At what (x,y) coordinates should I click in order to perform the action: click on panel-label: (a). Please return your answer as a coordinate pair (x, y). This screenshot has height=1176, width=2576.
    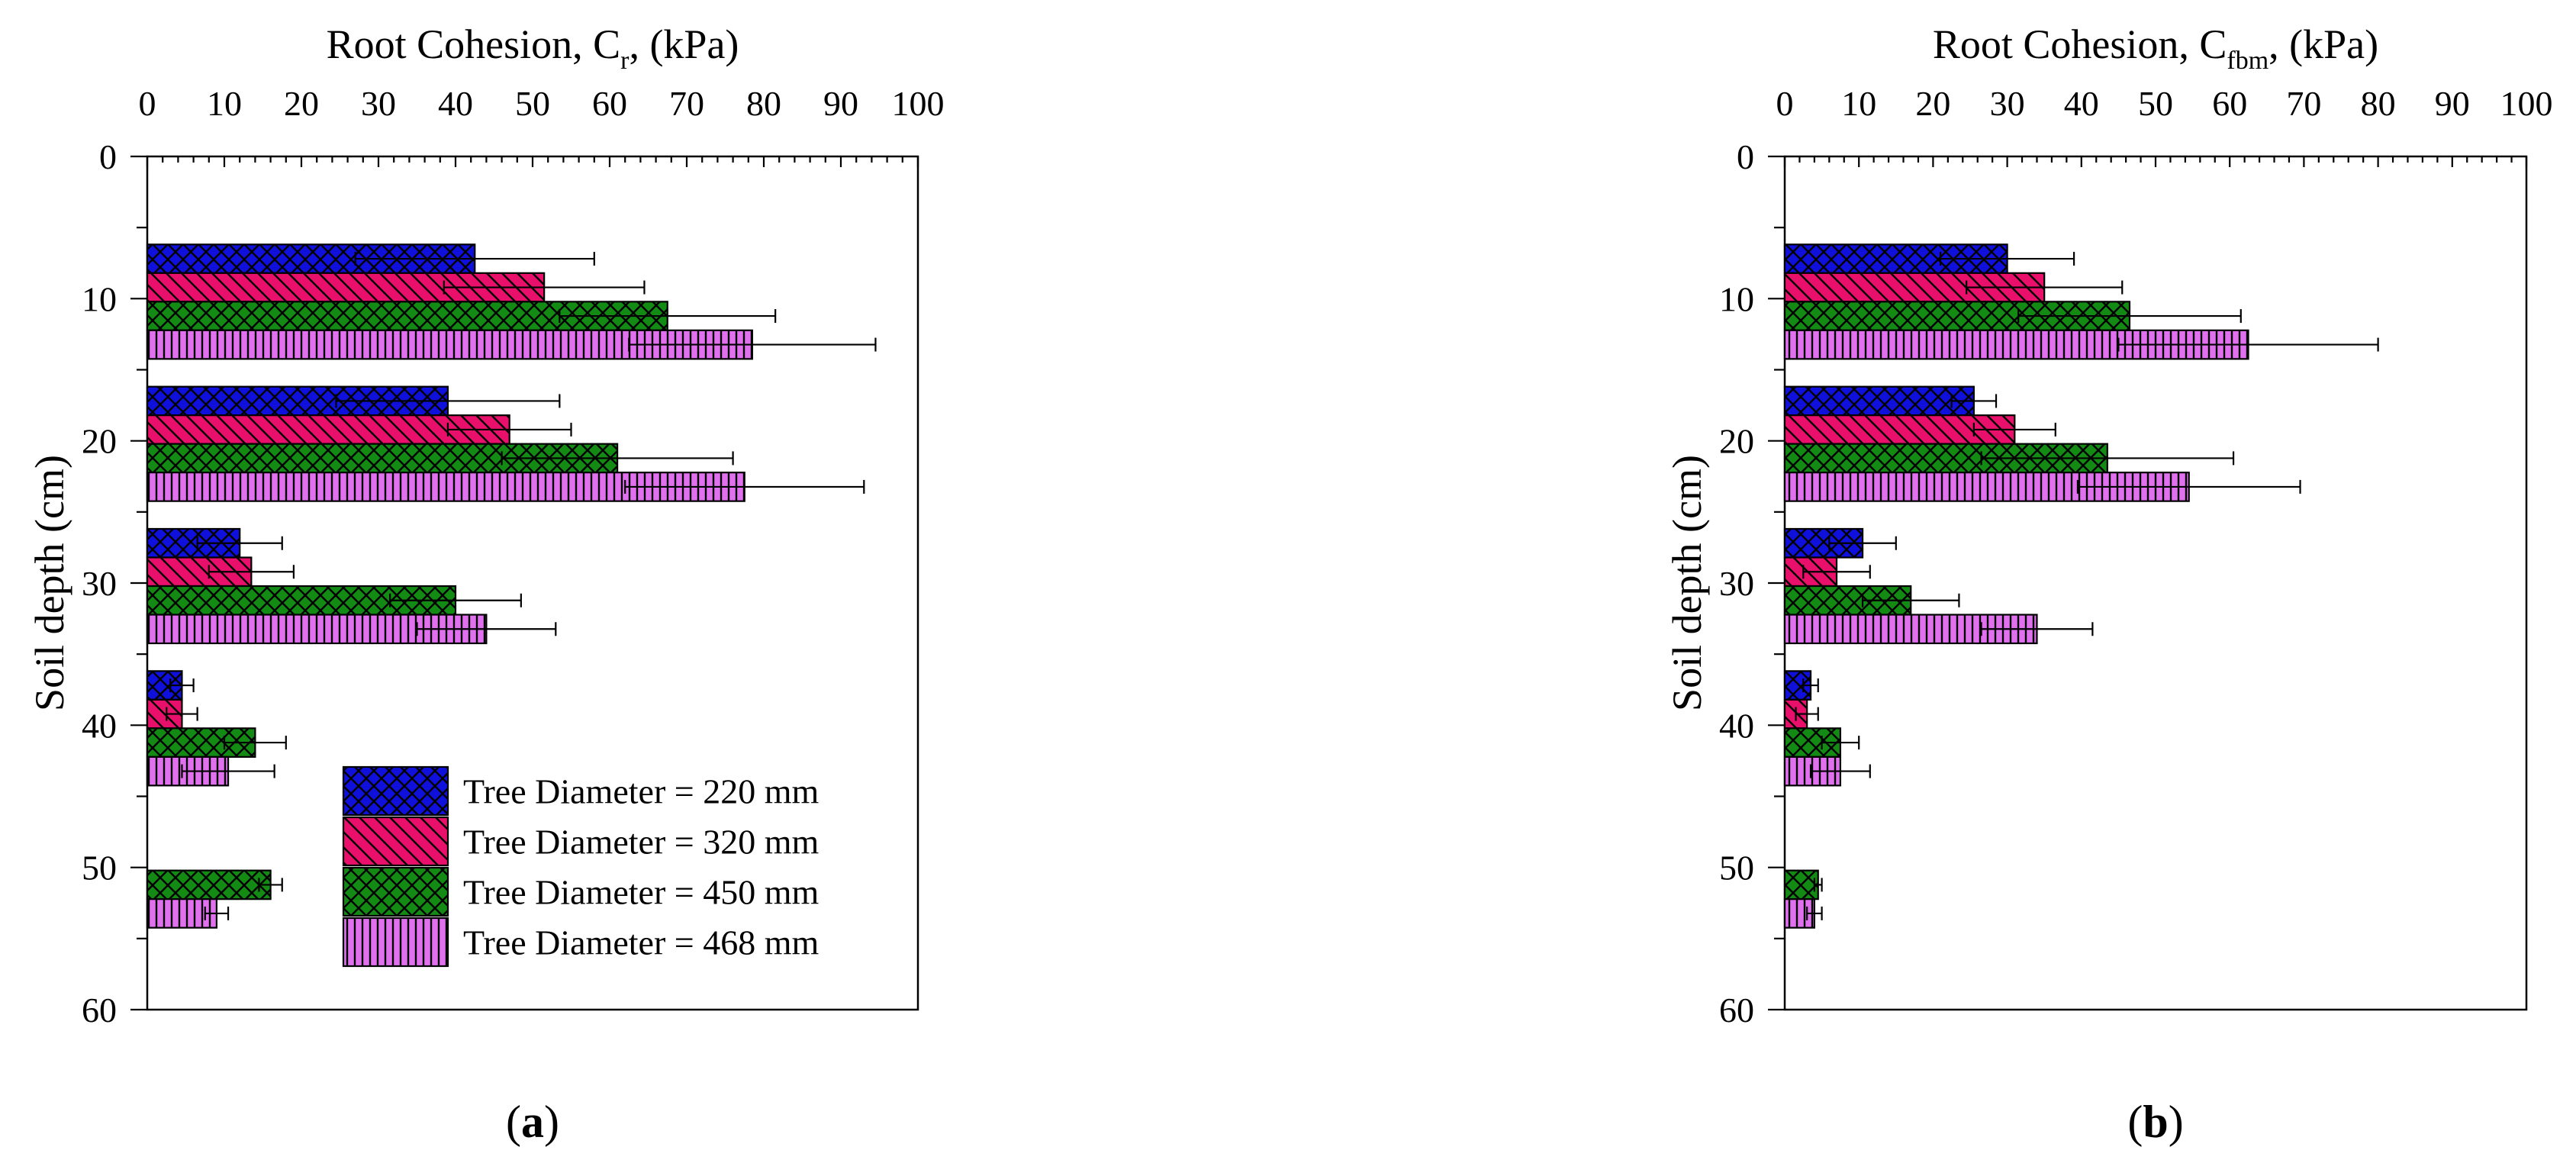
    Looking at the image, I should click on (532, 1122).